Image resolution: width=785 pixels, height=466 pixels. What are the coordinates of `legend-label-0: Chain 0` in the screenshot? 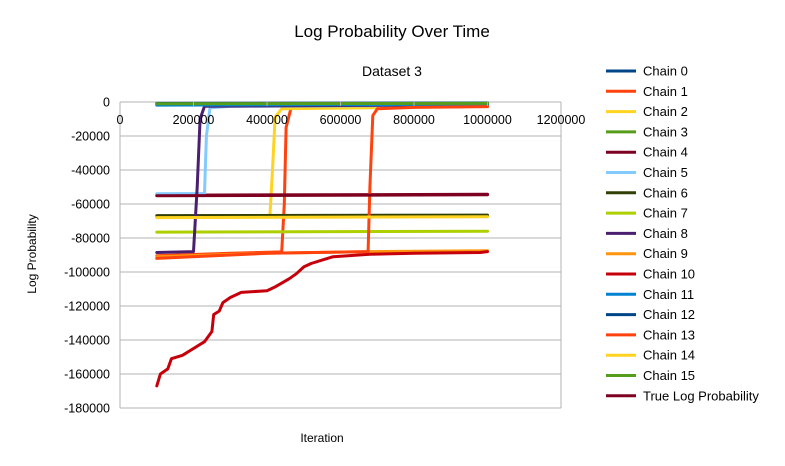 It's located at (665, 71).